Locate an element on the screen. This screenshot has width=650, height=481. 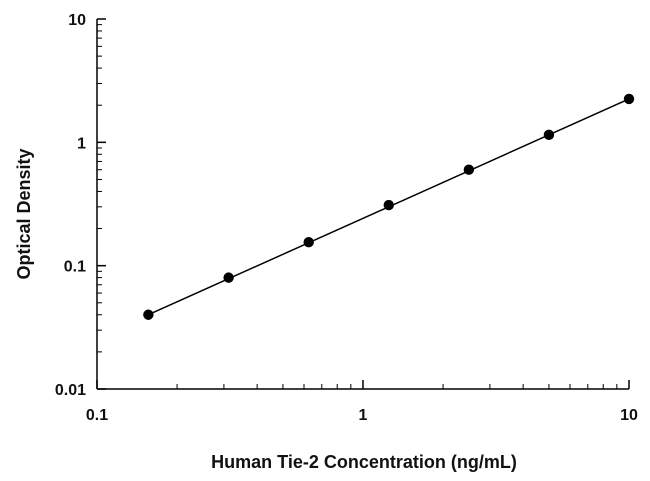
y-tick-label: 1 is located at coordinates (81, 143).